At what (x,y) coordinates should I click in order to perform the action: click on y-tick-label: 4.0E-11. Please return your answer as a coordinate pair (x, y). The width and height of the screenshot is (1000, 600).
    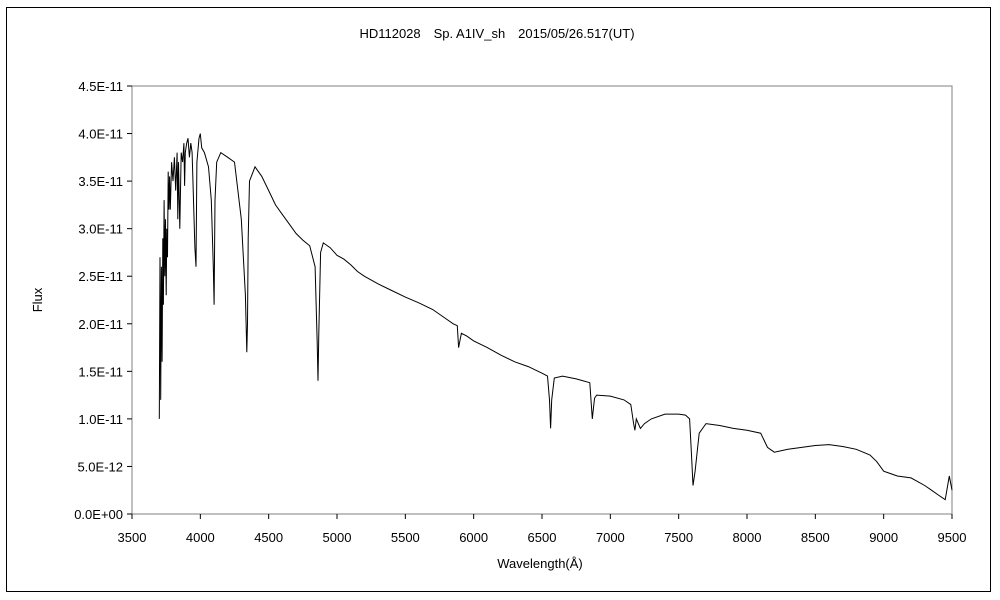
    Looking at the image, I should click on (100, 134).